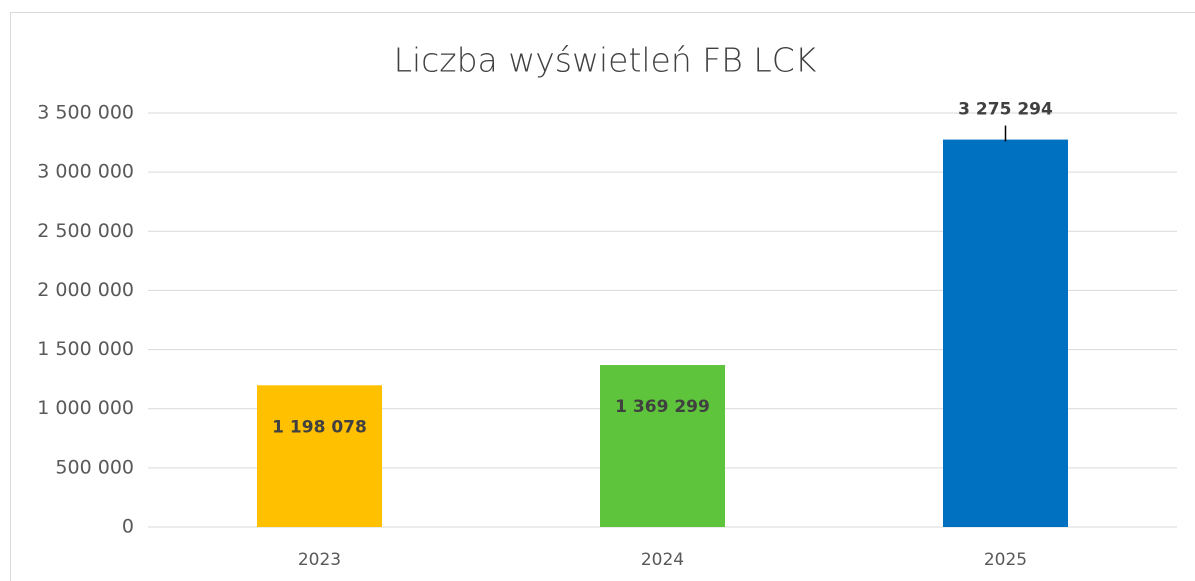 This screenshot has height=581, width=1195. What do you see at coordinates (85, 231) in the screenshot?
I see `y-tick-label: 2 500 000` at bounding box center [85, 231].